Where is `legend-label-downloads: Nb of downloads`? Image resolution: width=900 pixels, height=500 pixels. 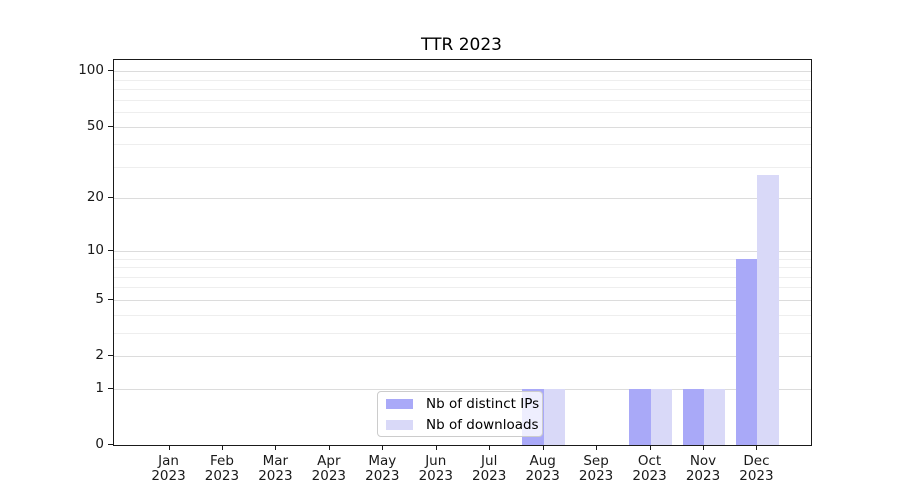
legend-label-downloads: Nb of downloads is located at coordinates (482, 424).